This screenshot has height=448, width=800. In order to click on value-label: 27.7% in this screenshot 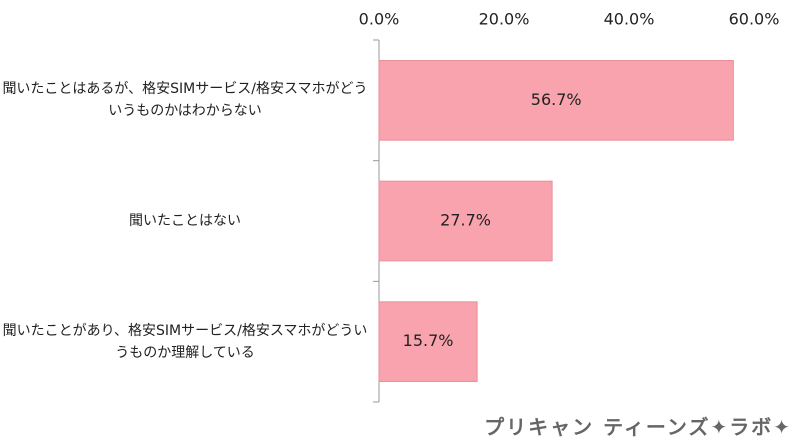, I will do `click(465, 220)`.